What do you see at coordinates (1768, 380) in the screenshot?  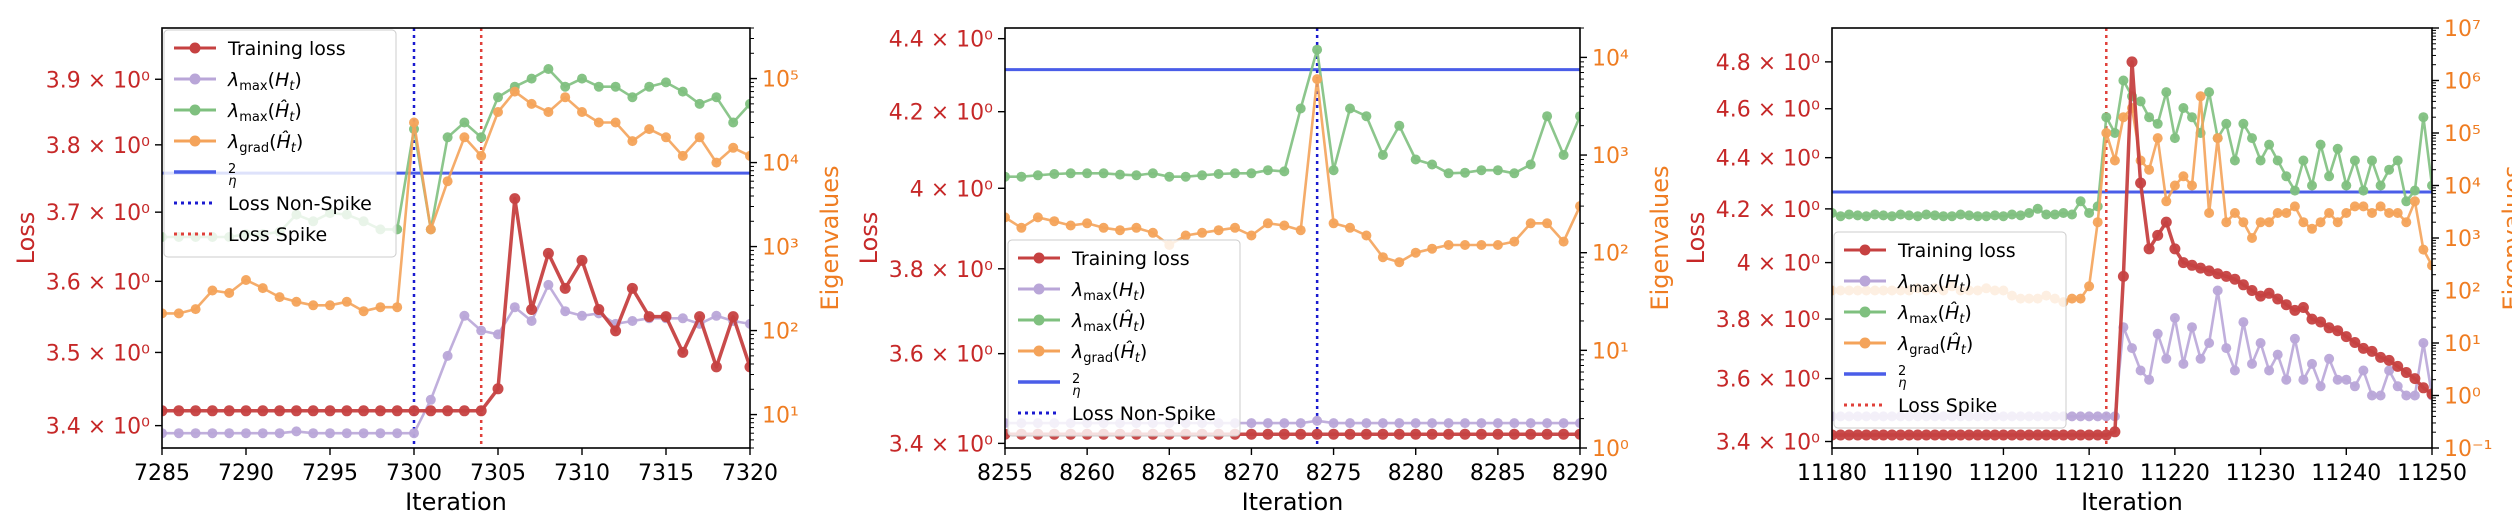 I see `y-left-tick-label: 3.6 × 10⁰` at bounding box center [1768, 380].